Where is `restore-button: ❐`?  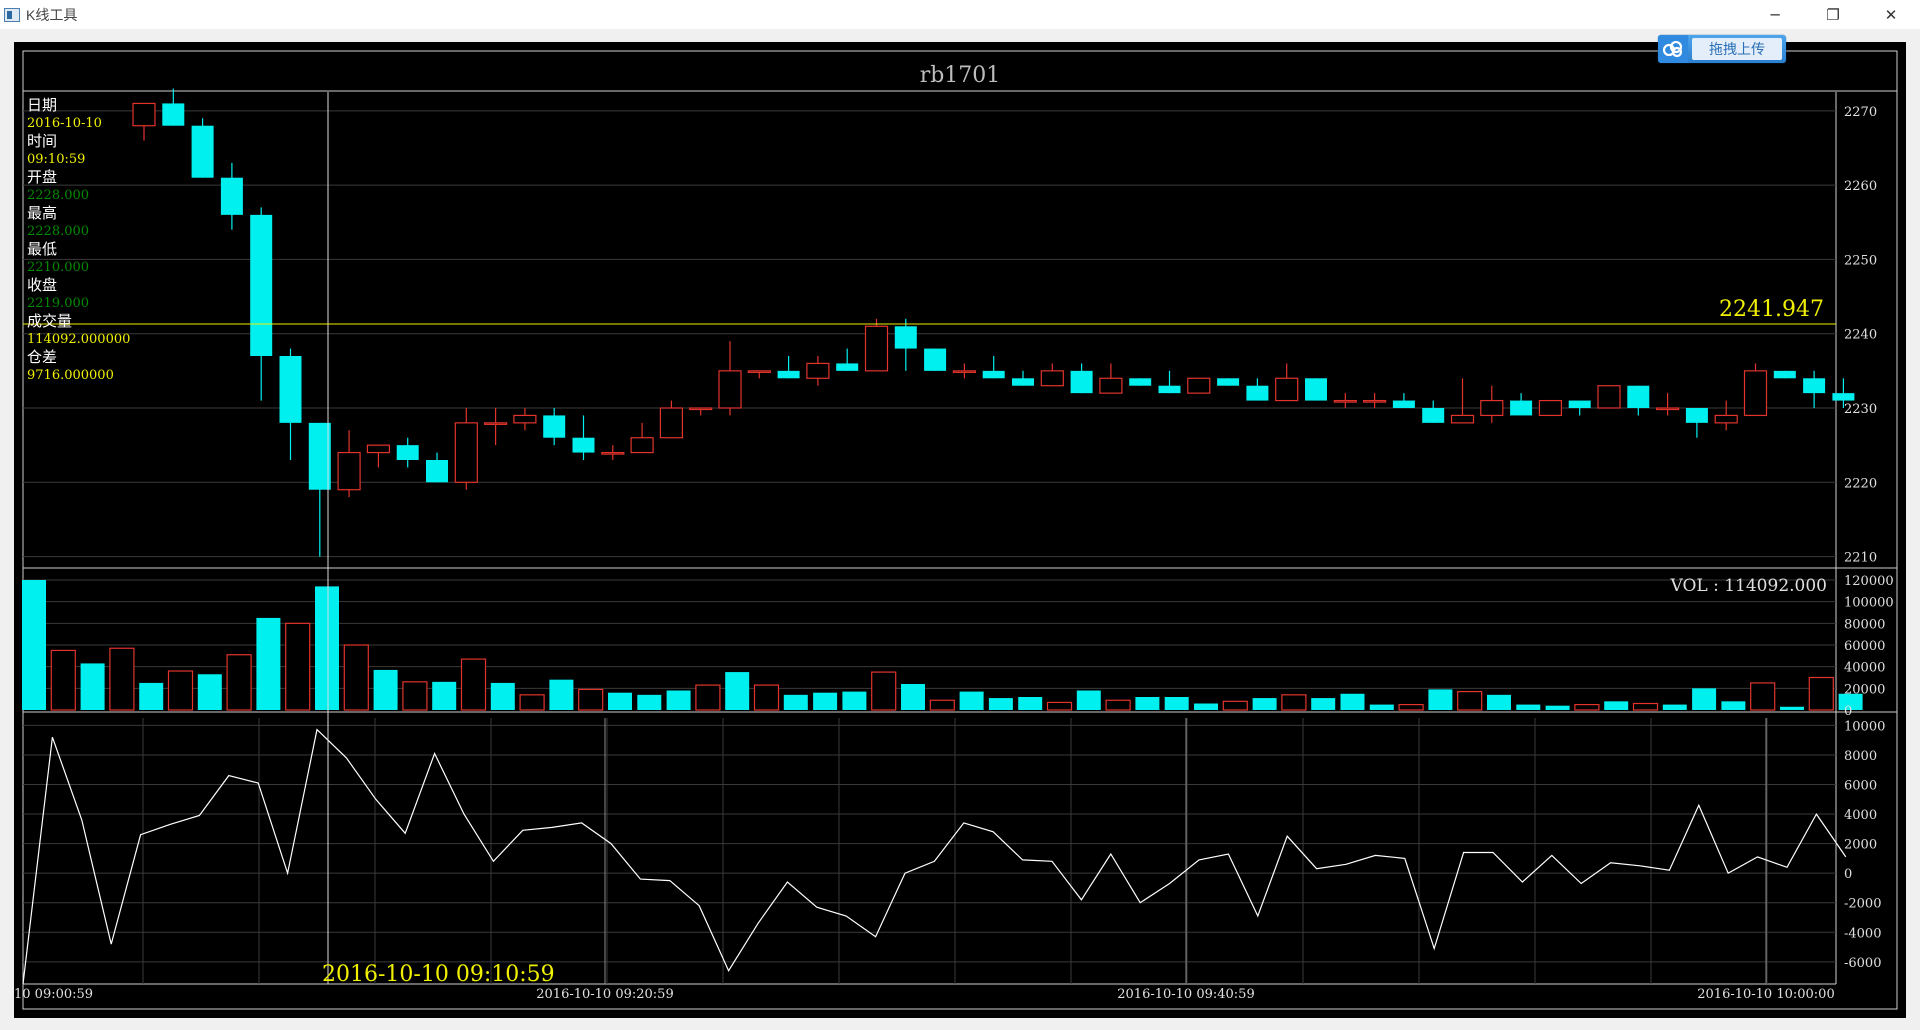
restore-button: ❐ is located at coordinates (1833, 14).